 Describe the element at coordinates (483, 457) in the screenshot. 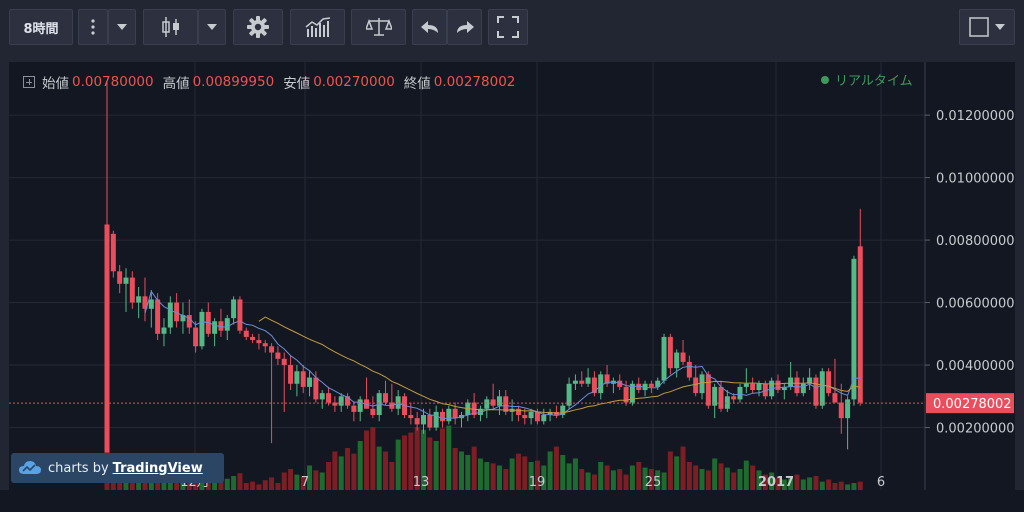

I see `volume-bars` at that location.